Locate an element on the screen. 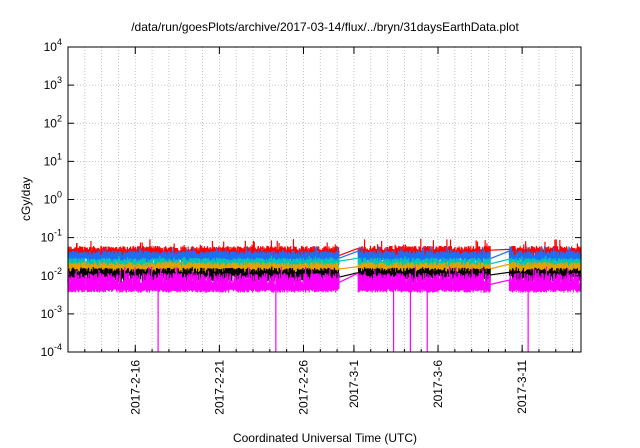 The width and height of the screenshot is (640, 448). y-tick-label: 10⁻⁴ is located at coordinates (51, 350).